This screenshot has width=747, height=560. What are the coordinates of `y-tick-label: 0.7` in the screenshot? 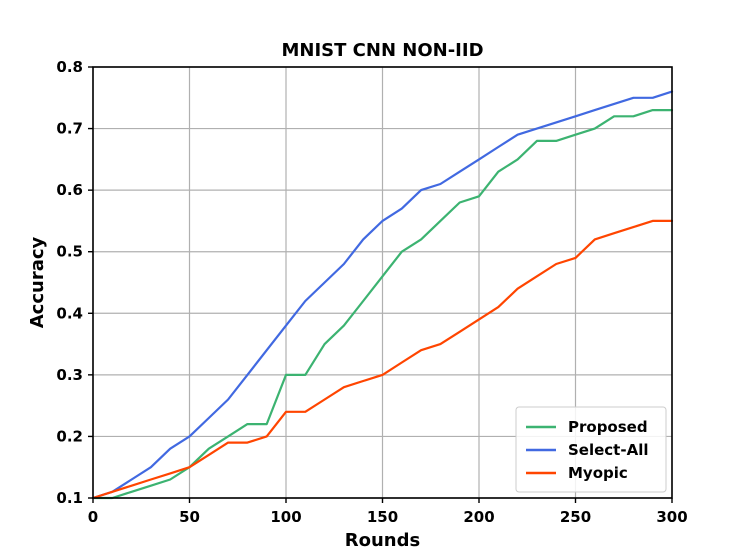 It's located at (69, 129).